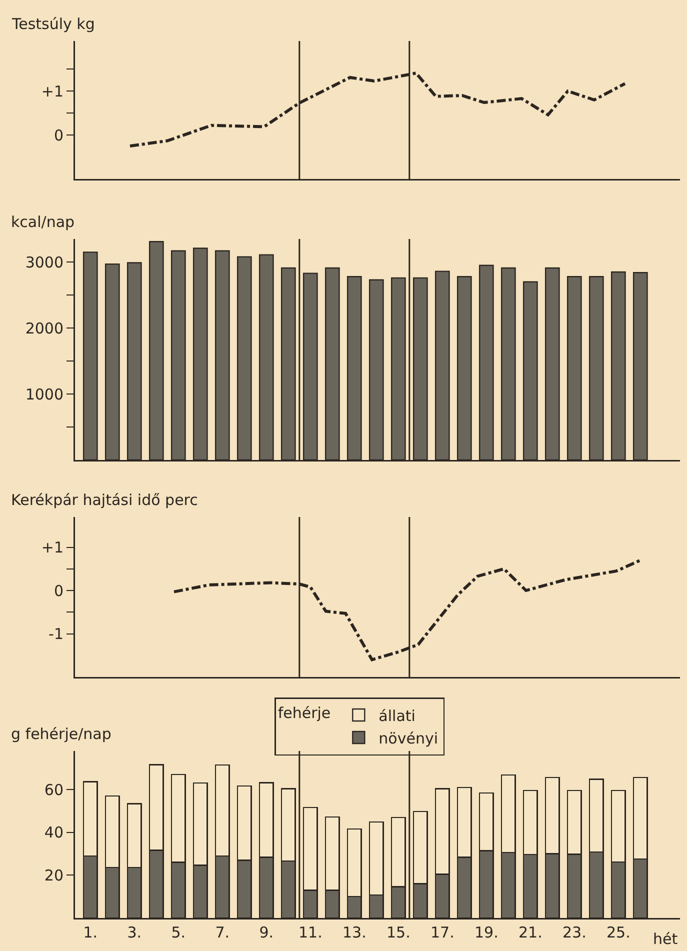 The image size is (687, 951). Describe the element at coordinates (486, 933) in the screenshot. I see `x-tick-label: 19.` at that location.